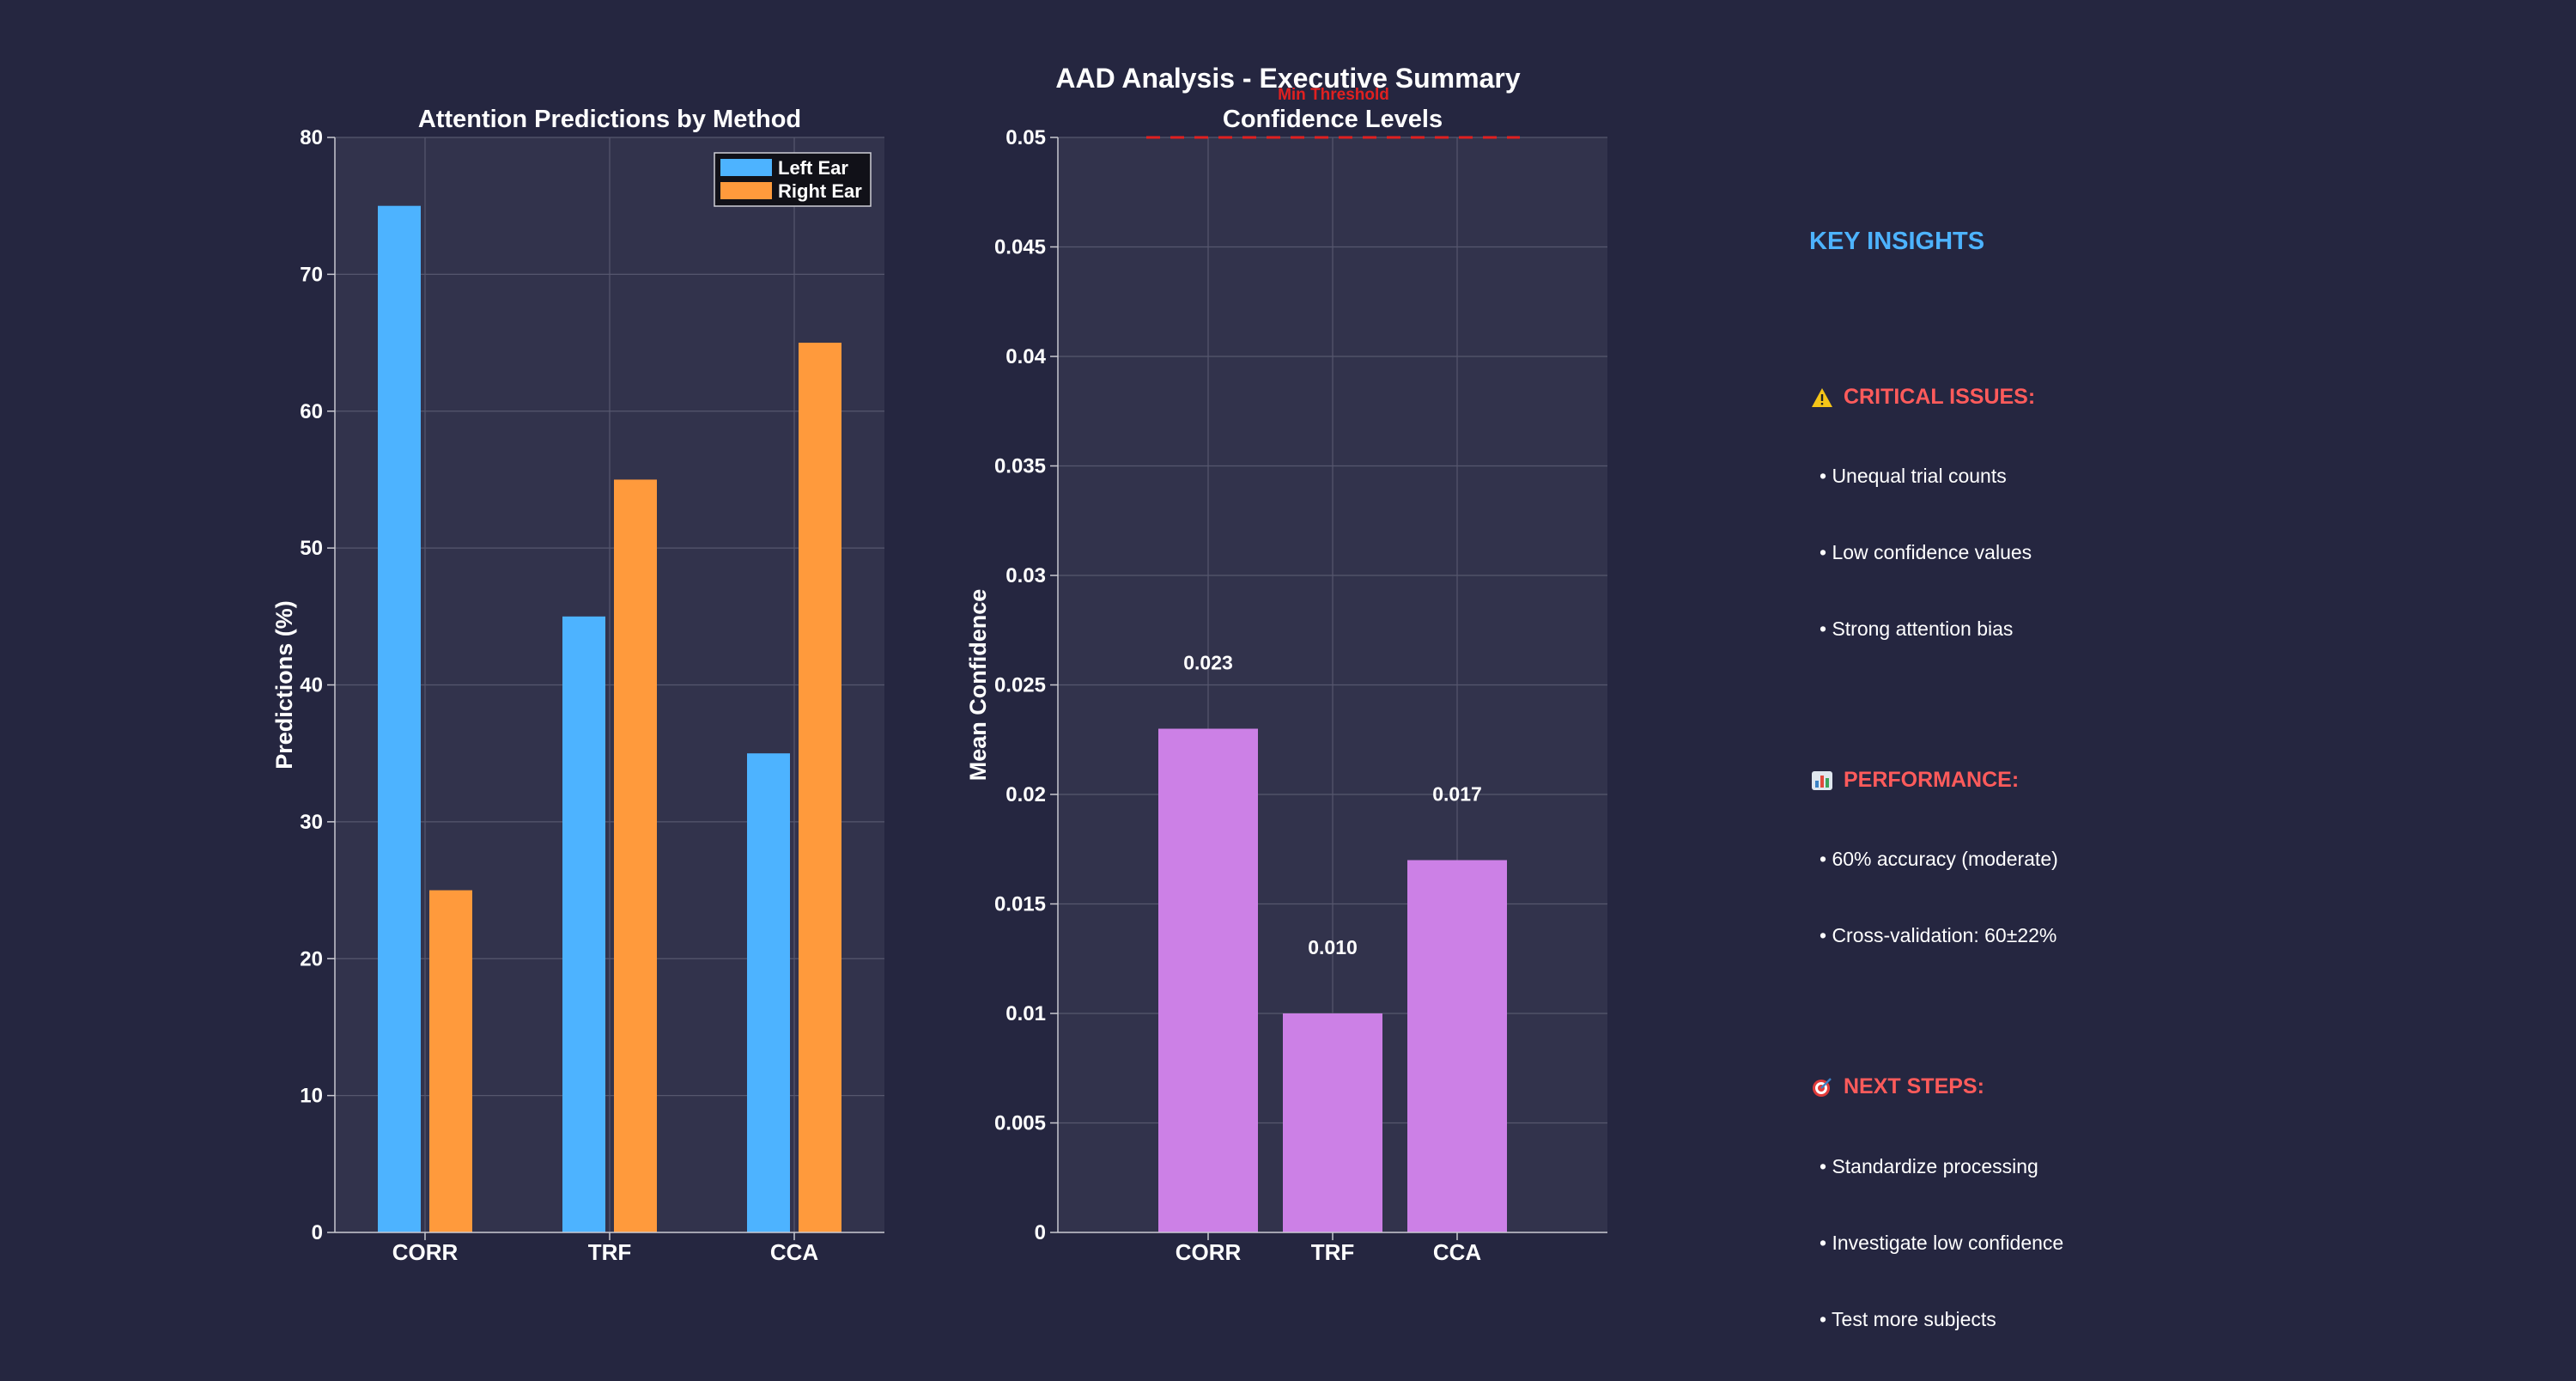  I want to click on data-label: 0.023, so click(1208, 663).